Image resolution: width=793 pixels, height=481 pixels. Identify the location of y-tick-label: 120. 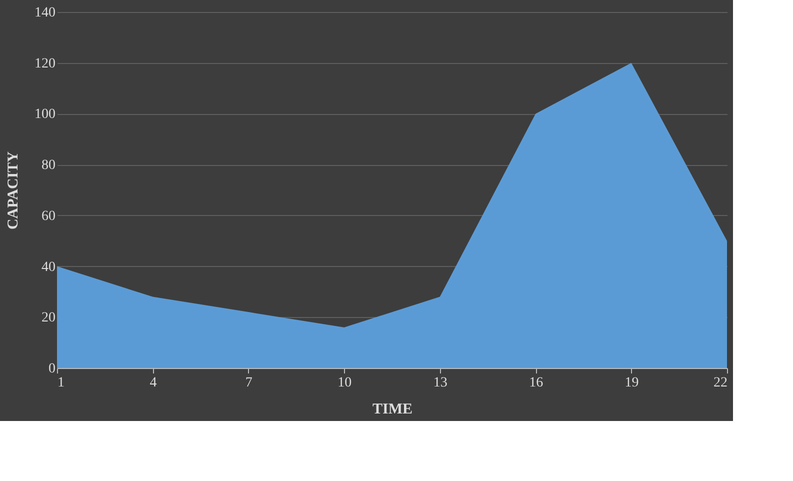
(45, 64).